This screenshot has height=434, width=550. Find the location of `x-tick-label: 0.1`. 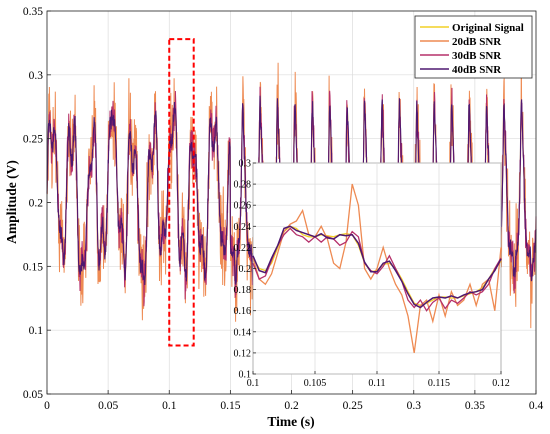

x-tick-label: 0.1 is located at coordinates (169, 406).